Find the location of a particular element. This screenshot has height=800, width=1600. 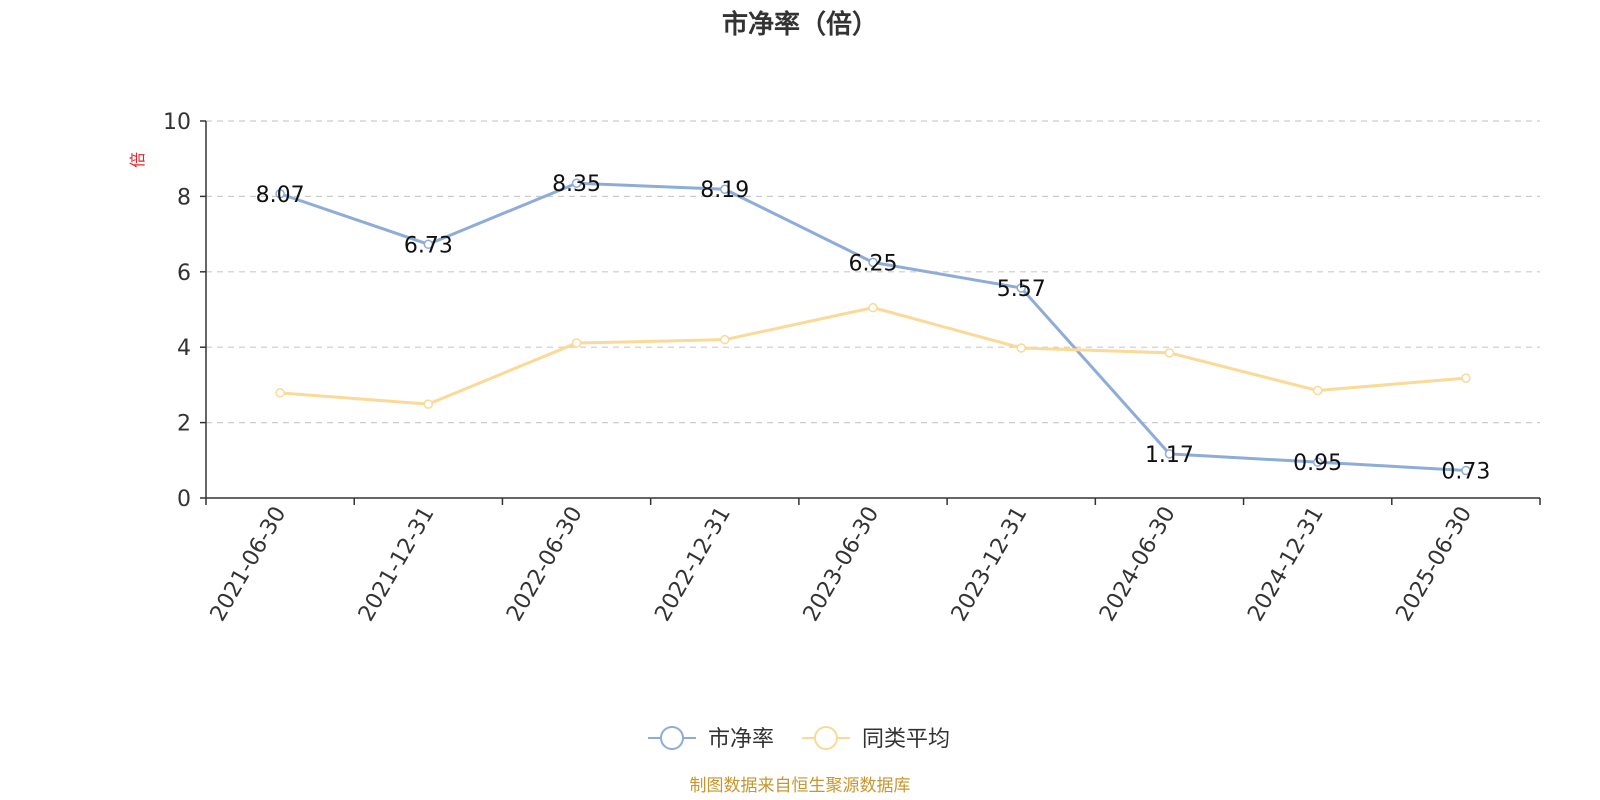

legend-marker-peer-average is located at coordinates (826, 738).